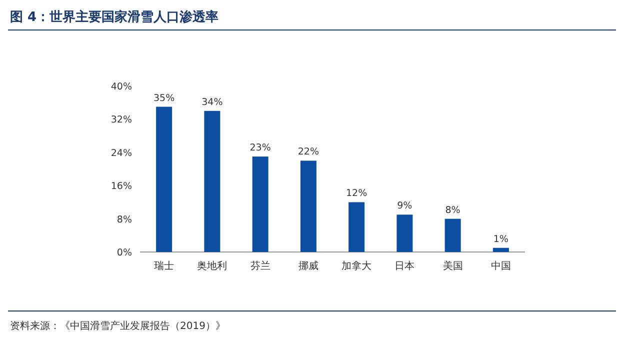 This screenshot has width=624, height=338. Describe the element at coordinates (121, 87) in the screenshot. I see `y-tick-label: 40%` at that location.